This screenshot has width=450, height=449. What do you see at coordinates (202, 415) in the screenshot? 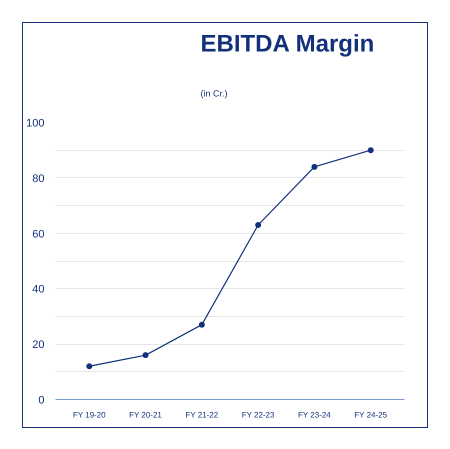
I see `x-tick-label: FY 21-22` at bounding box center [202, 415].